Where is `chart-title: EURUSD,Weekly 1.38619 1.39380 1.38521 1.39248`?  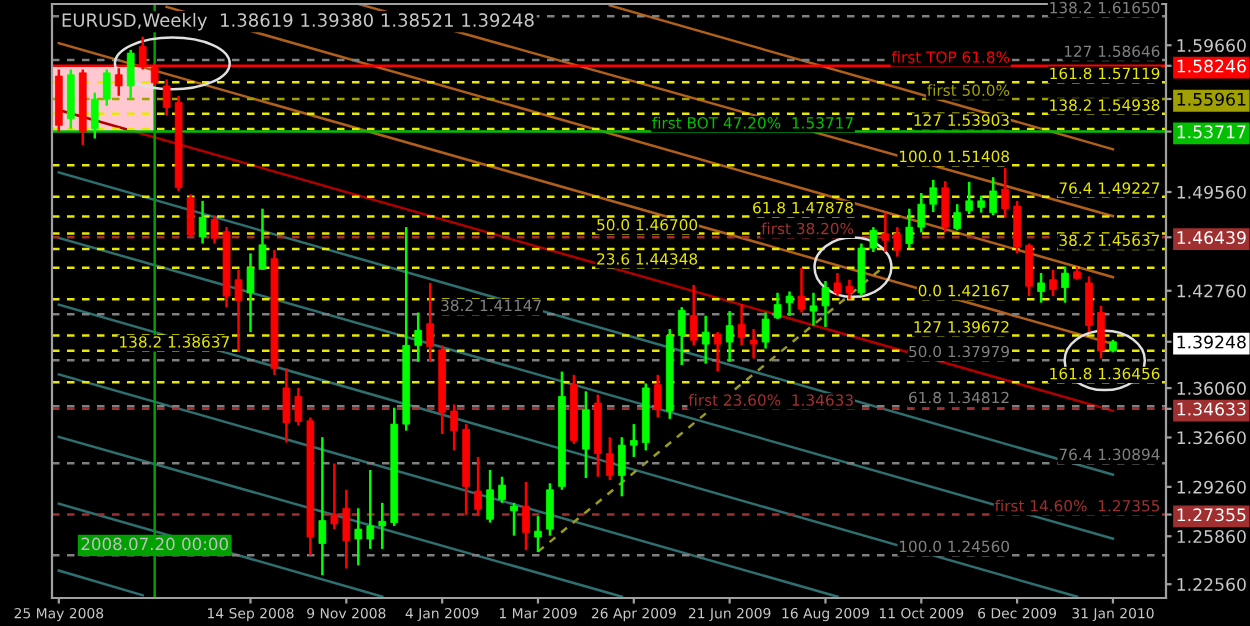
chart-title: EURUSD,Weekly 1.38619 1.39380 1.38521 1.39248 is located at coordinates (298, 21).